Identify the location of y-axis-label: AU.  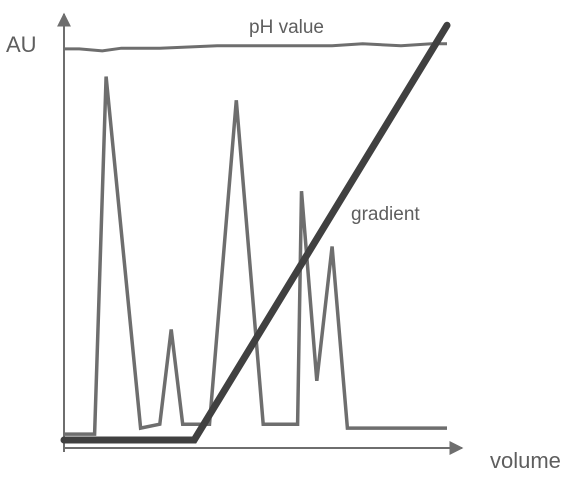
(21, 44).